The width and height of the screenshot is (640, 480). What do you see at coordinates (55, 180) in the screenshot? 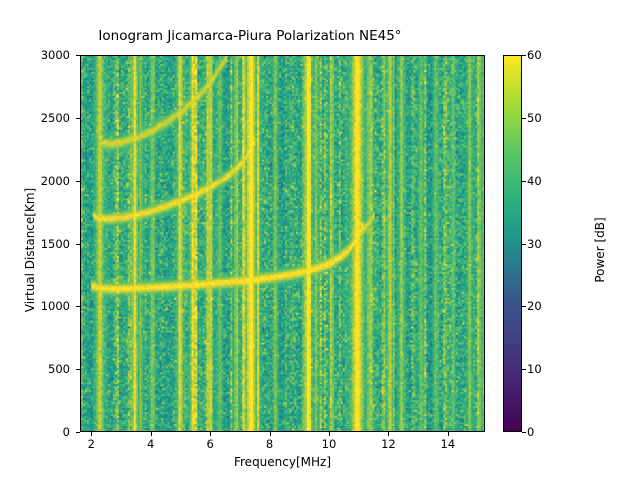
I see `y-tick-label: 2000` at bounding box center [55, 180].